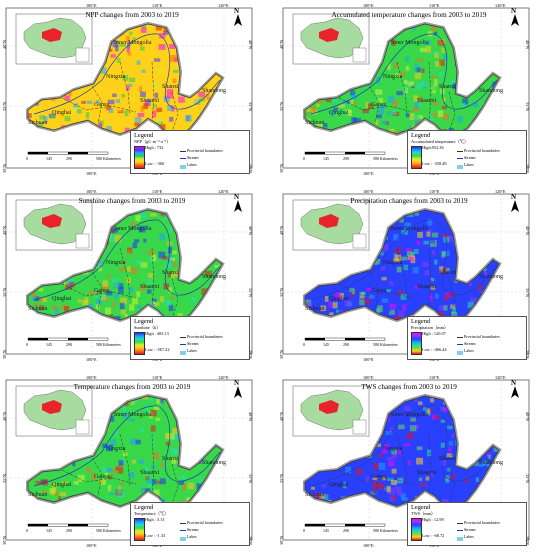 This screenshot has width=550, height=560. I want to click on line-symbol, so click(460, 337).